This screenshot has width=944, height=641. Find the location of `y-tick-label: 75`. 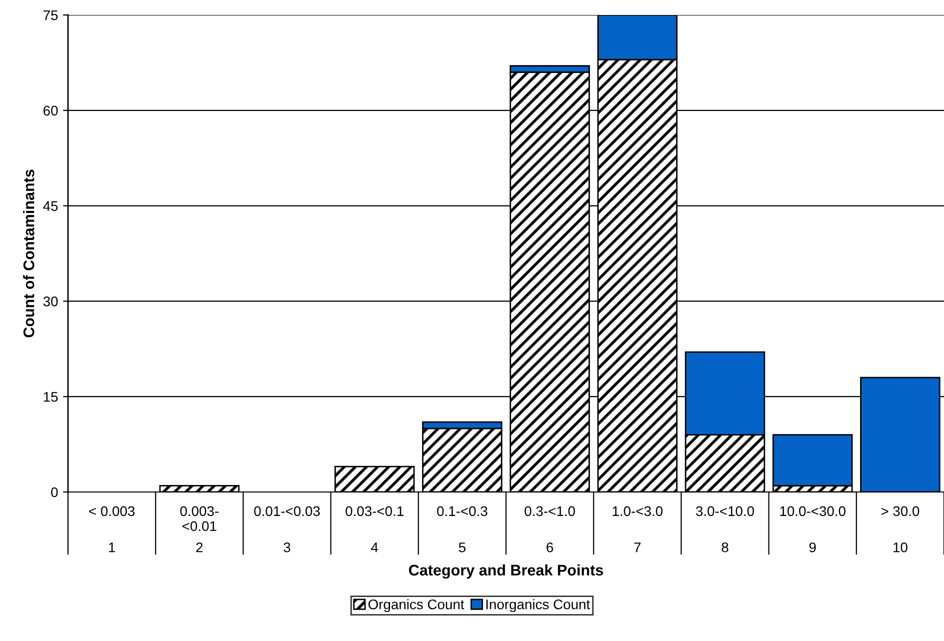

y-tick-label: 75 is located at coordinates (51, 15).